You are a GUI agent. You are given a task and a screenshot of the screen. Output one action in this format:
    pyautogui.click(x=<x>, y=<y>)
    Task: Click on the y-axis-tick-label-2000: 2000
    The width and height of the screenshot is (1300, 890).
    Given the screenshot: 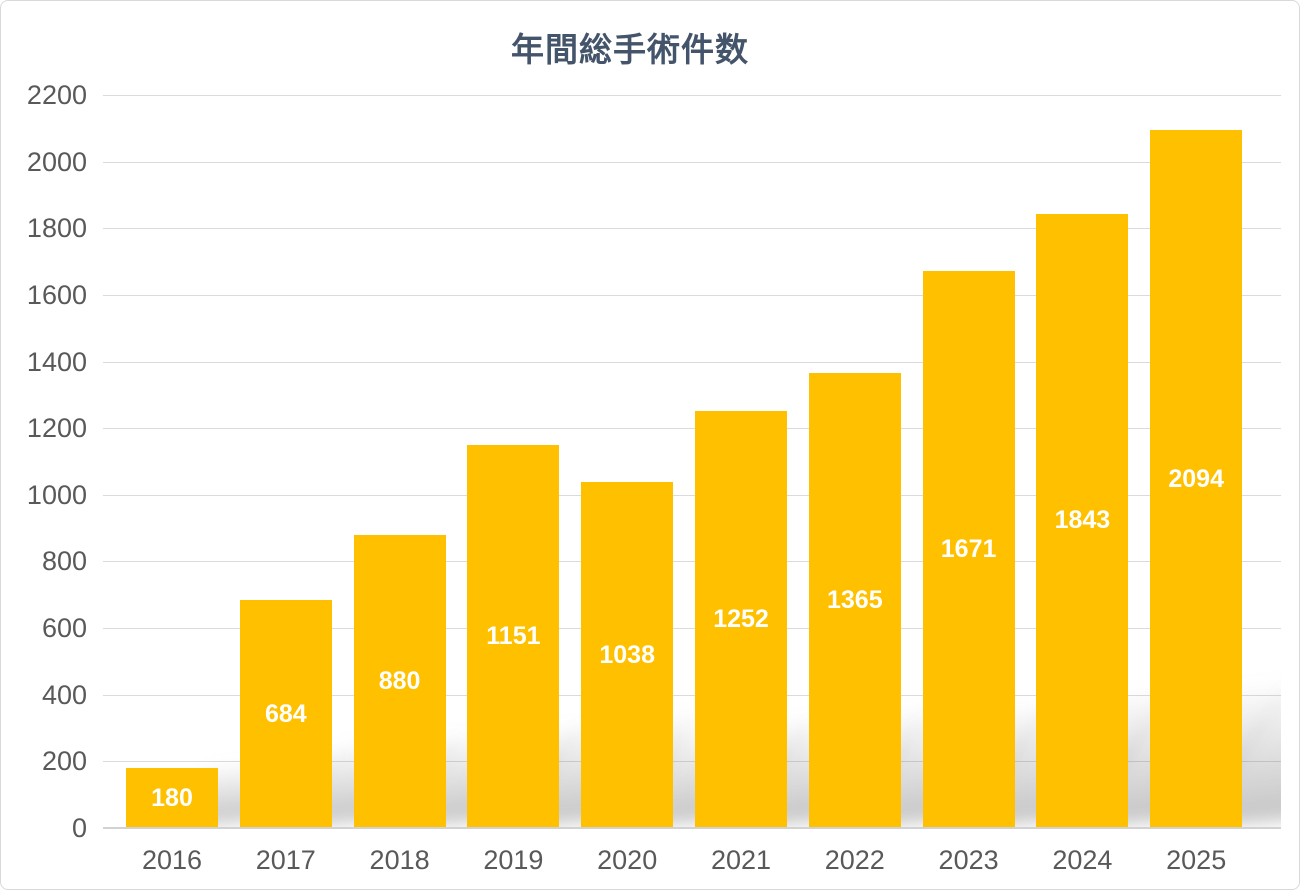 What is the action you would take?
    pyautogui.click(x=56, y=161)
    